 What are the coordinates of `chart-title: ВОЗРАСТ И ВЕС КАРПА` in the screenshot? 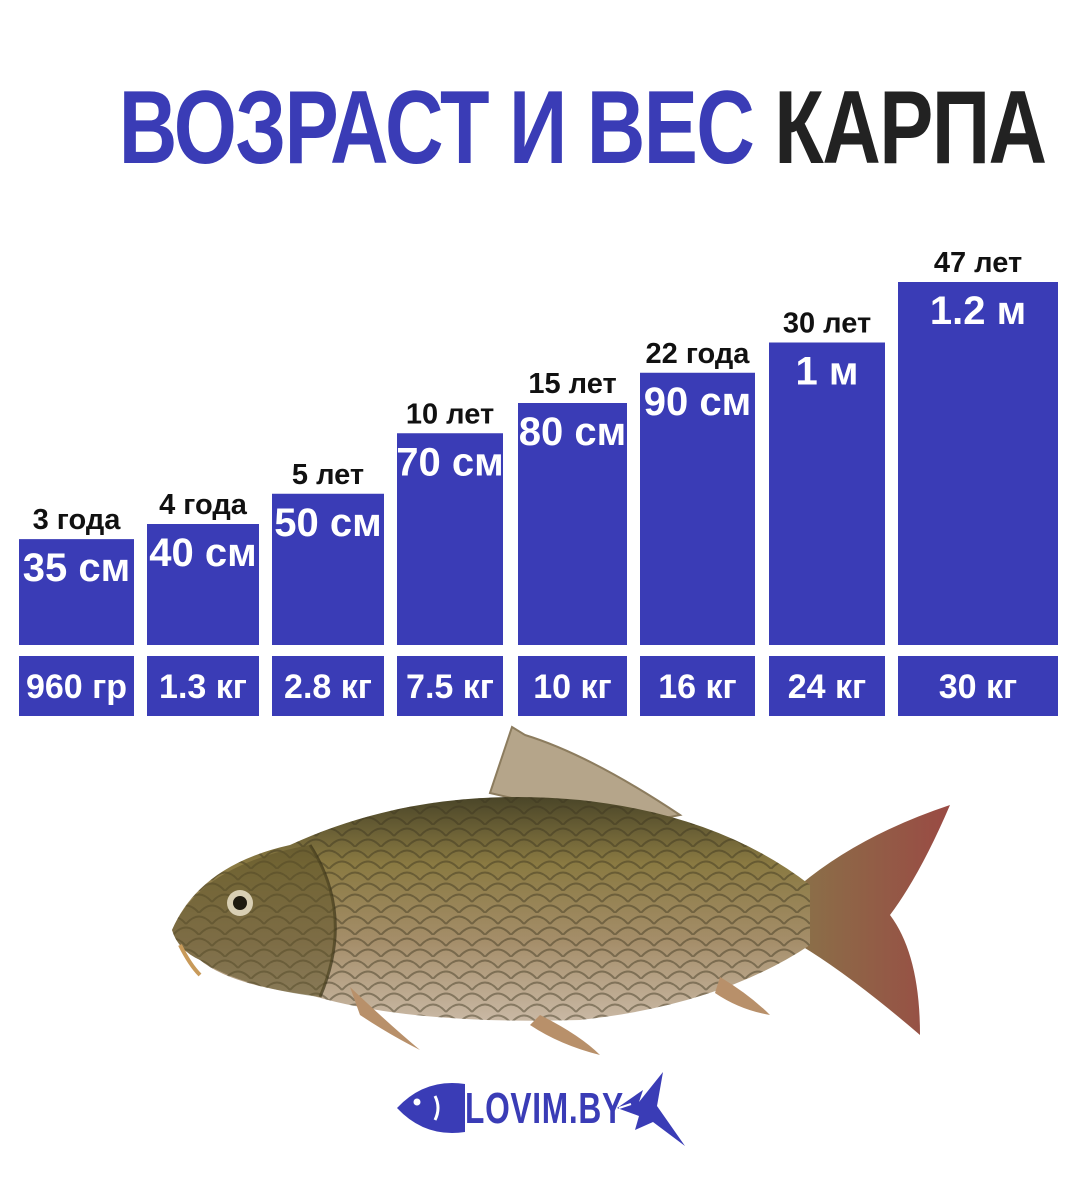 It's located at (582, 128).